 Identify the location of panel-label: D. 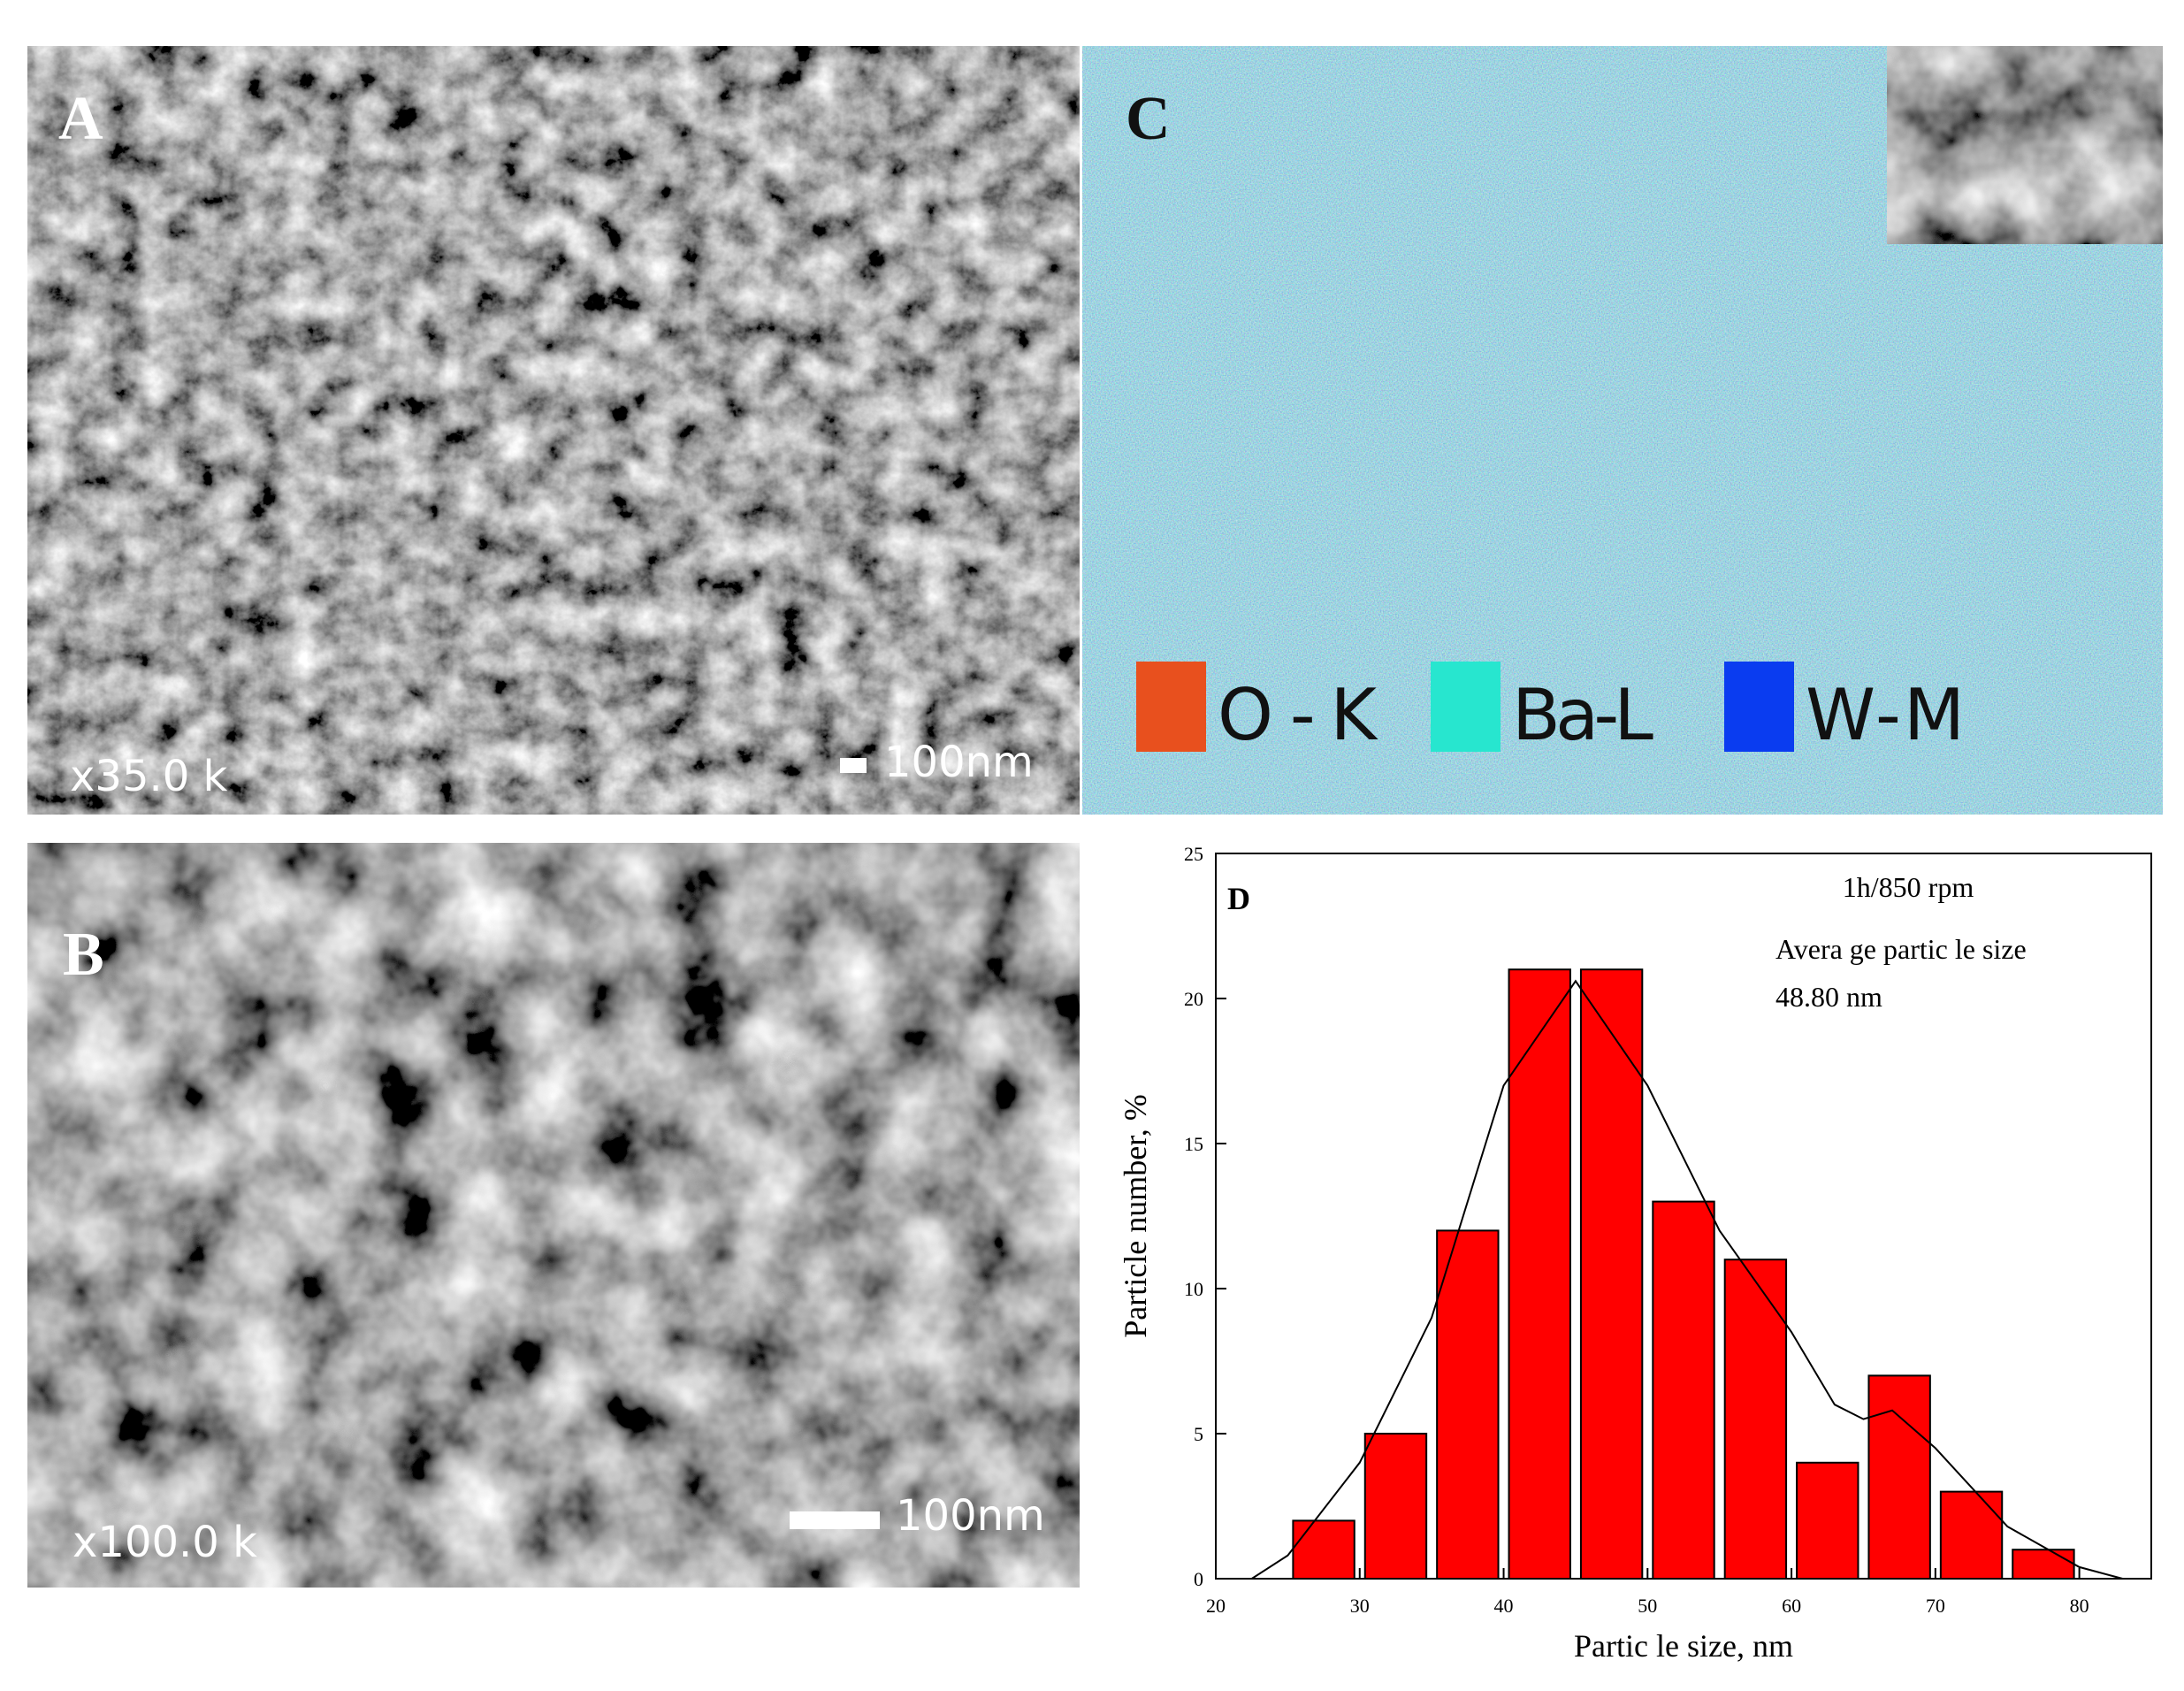
(1238, 898).